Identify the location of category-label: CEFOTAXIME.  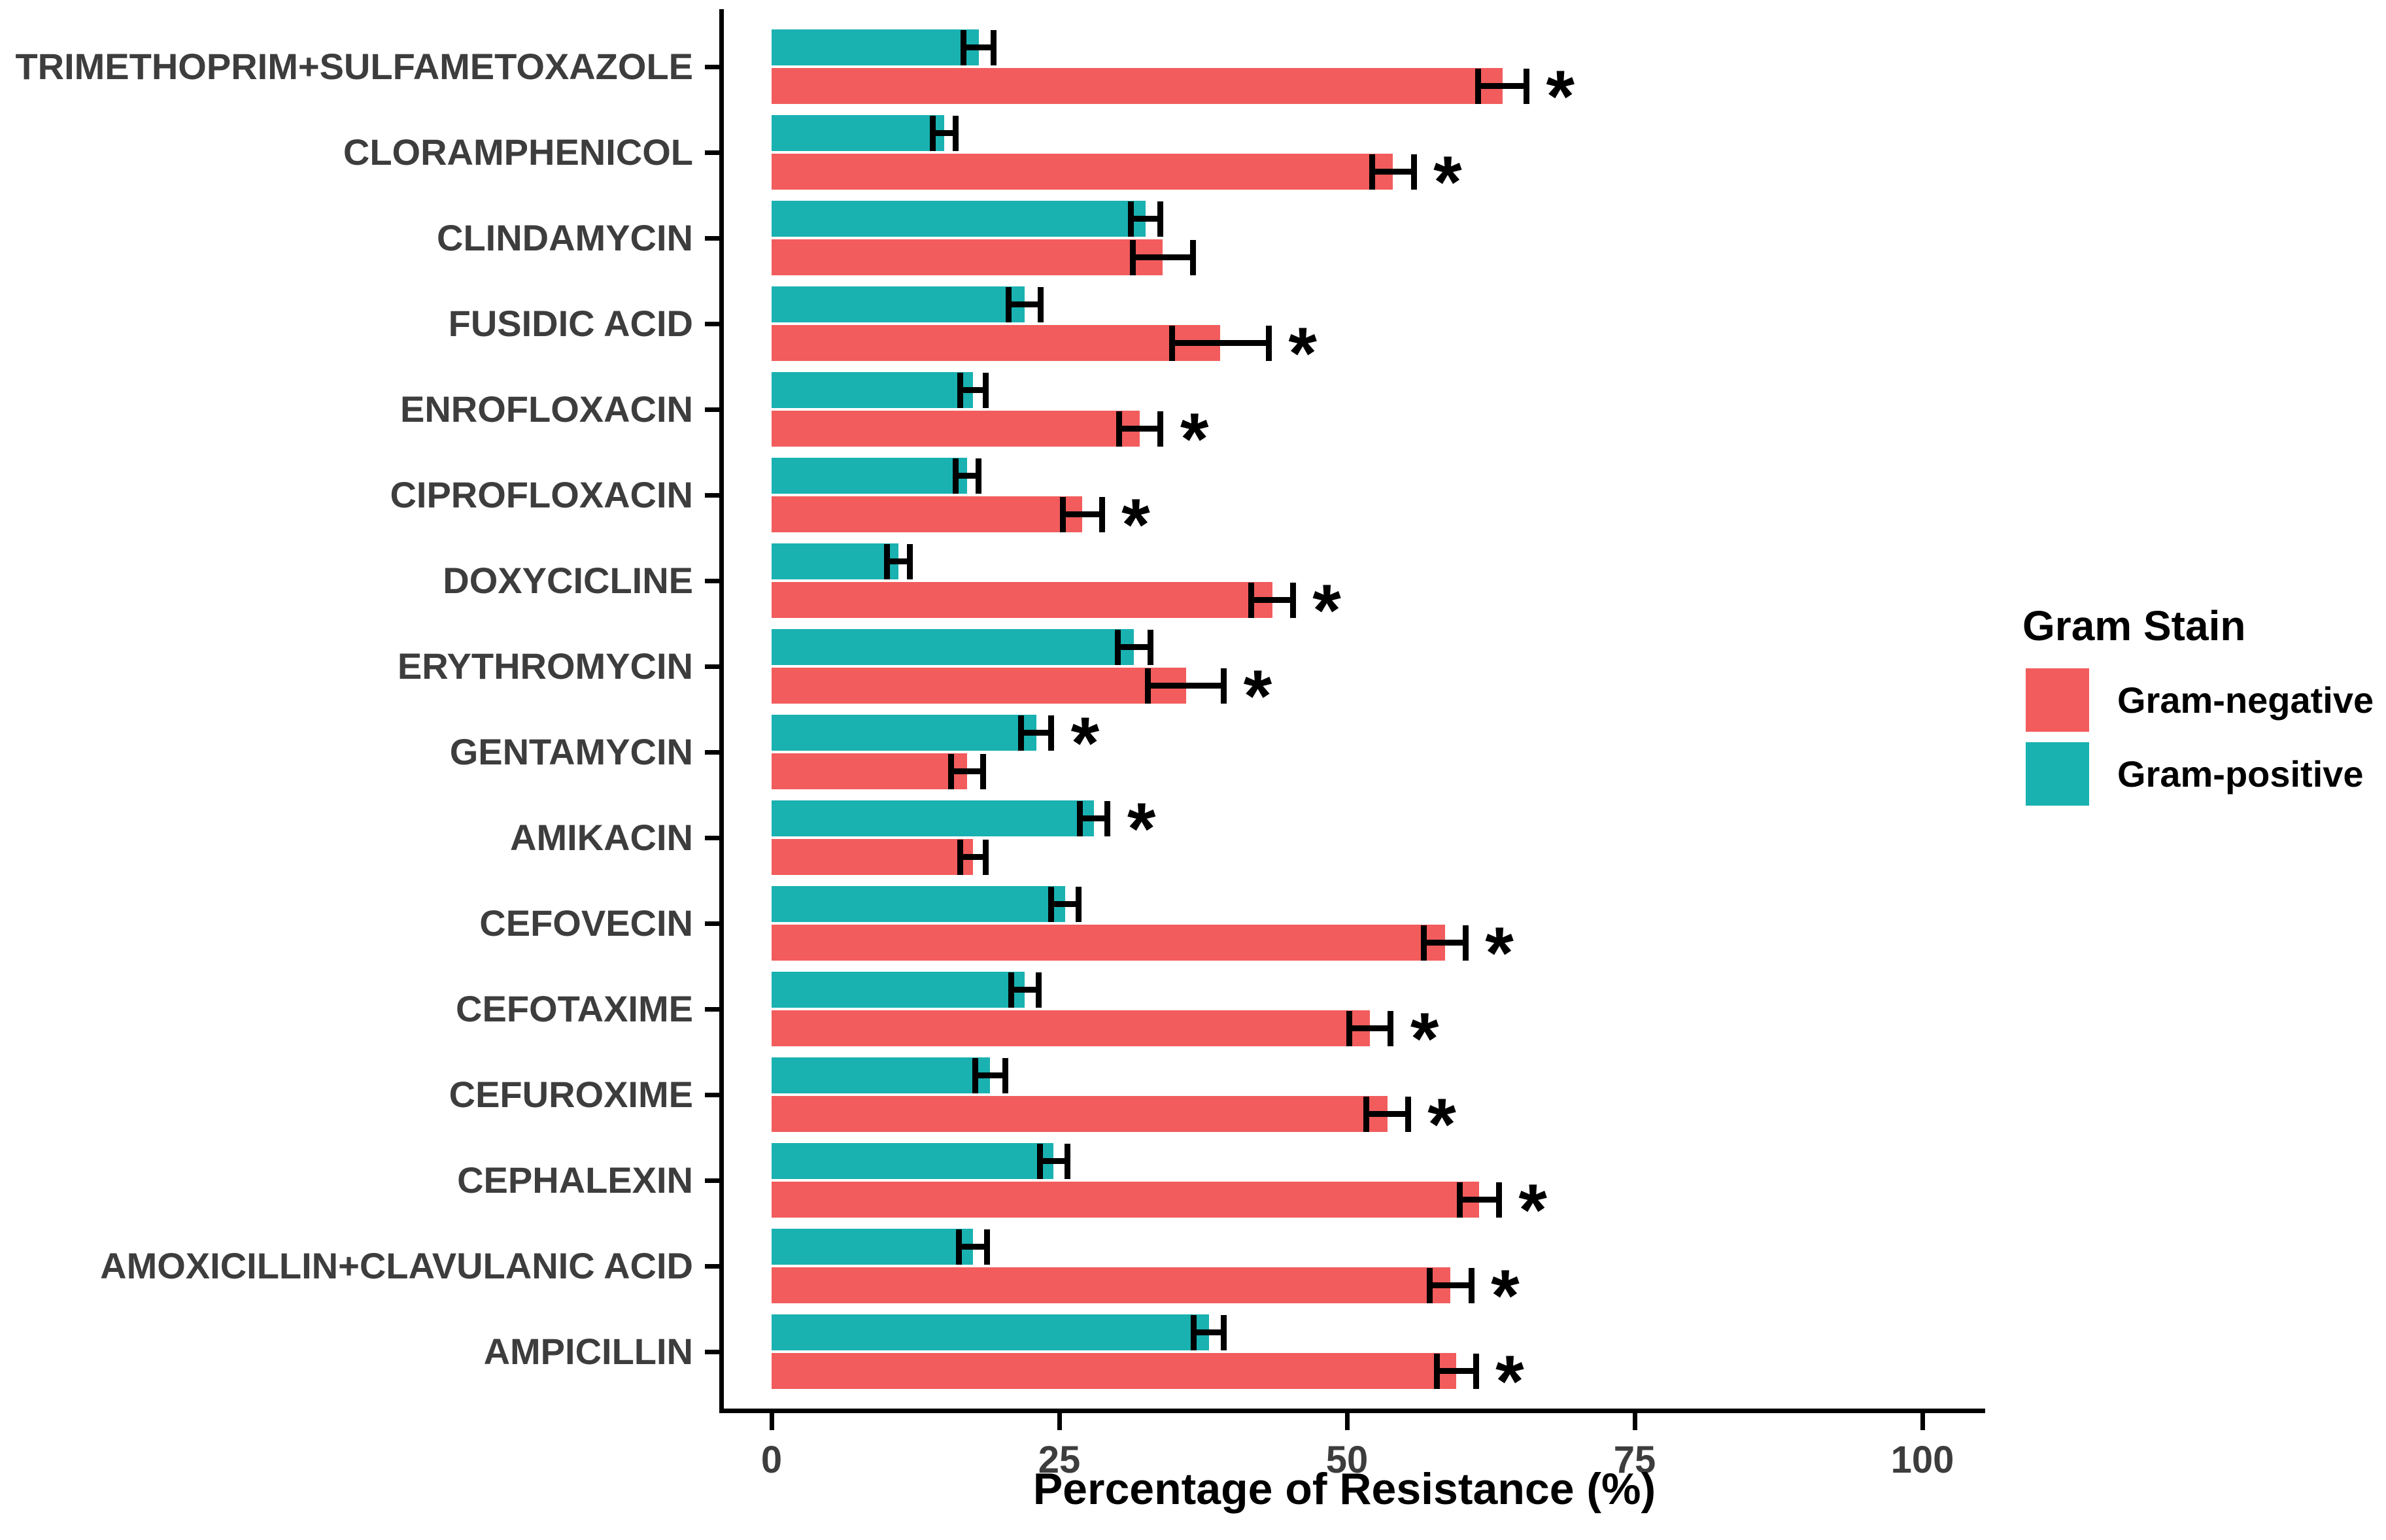
(574, 1008).